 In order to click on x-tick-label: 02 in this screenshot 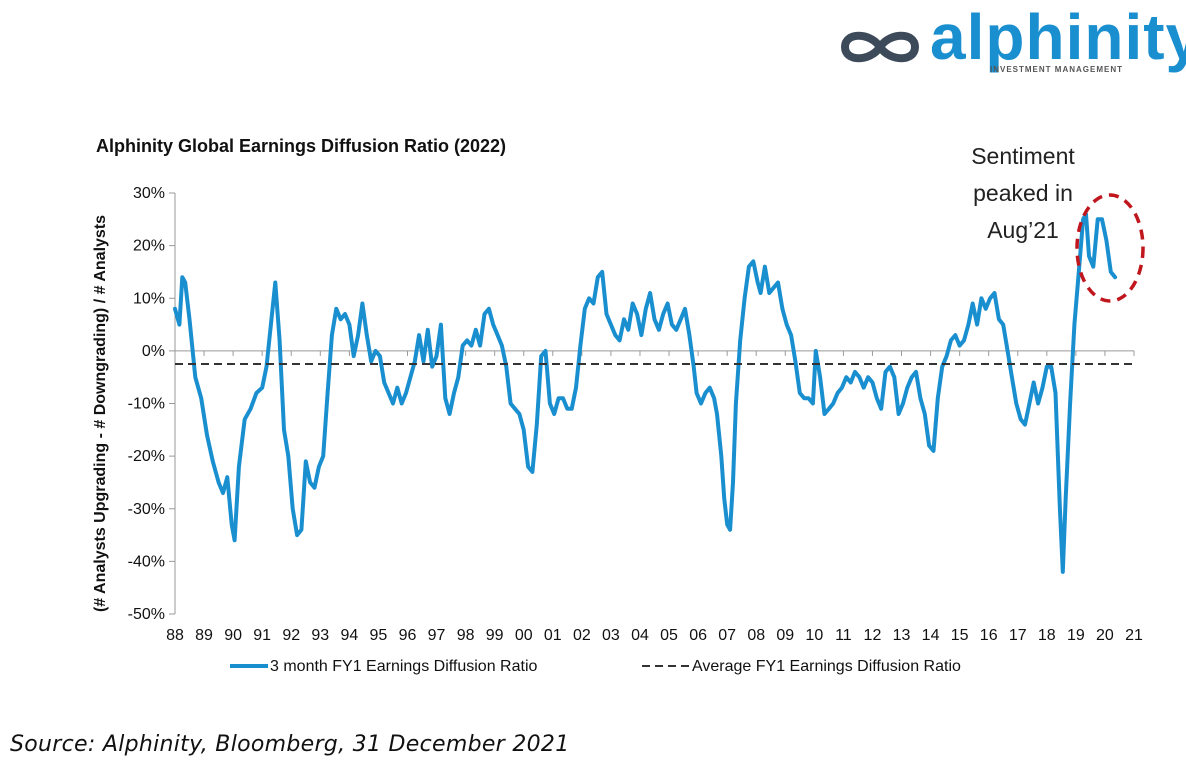, I will do `click(582, 635)`.